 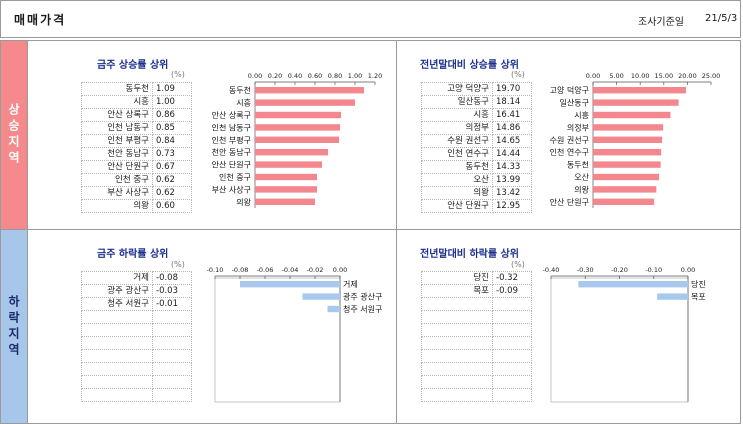 I want to click on region-name: 의왕, so click(x=457, y=193).